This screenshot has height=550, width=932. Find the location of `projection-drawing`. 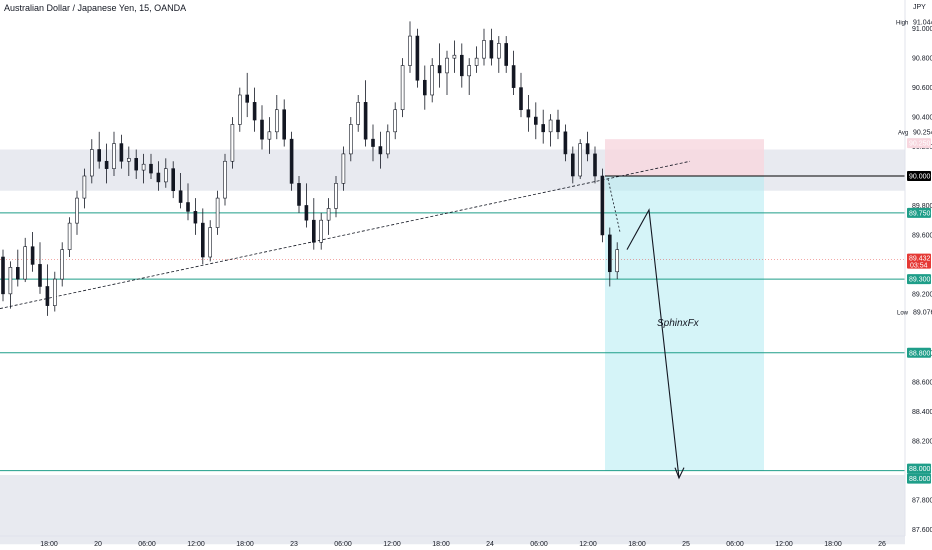

projection-drawing is located at coordinates (646, 329).